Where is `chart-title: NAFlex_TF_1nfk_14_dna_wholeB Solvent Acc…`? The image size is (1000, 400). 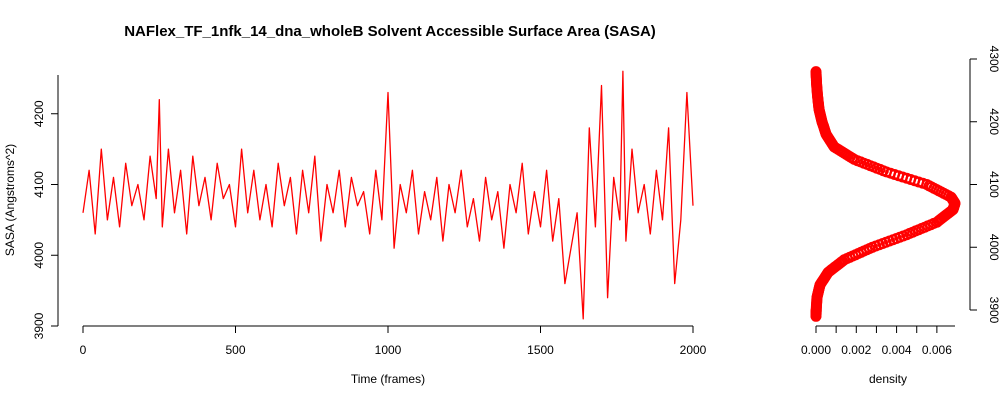 chart-title: NAFlex_TF_1nfk_14_dna_wholeB Solvent Acc… is located at coordinates (390, 31).